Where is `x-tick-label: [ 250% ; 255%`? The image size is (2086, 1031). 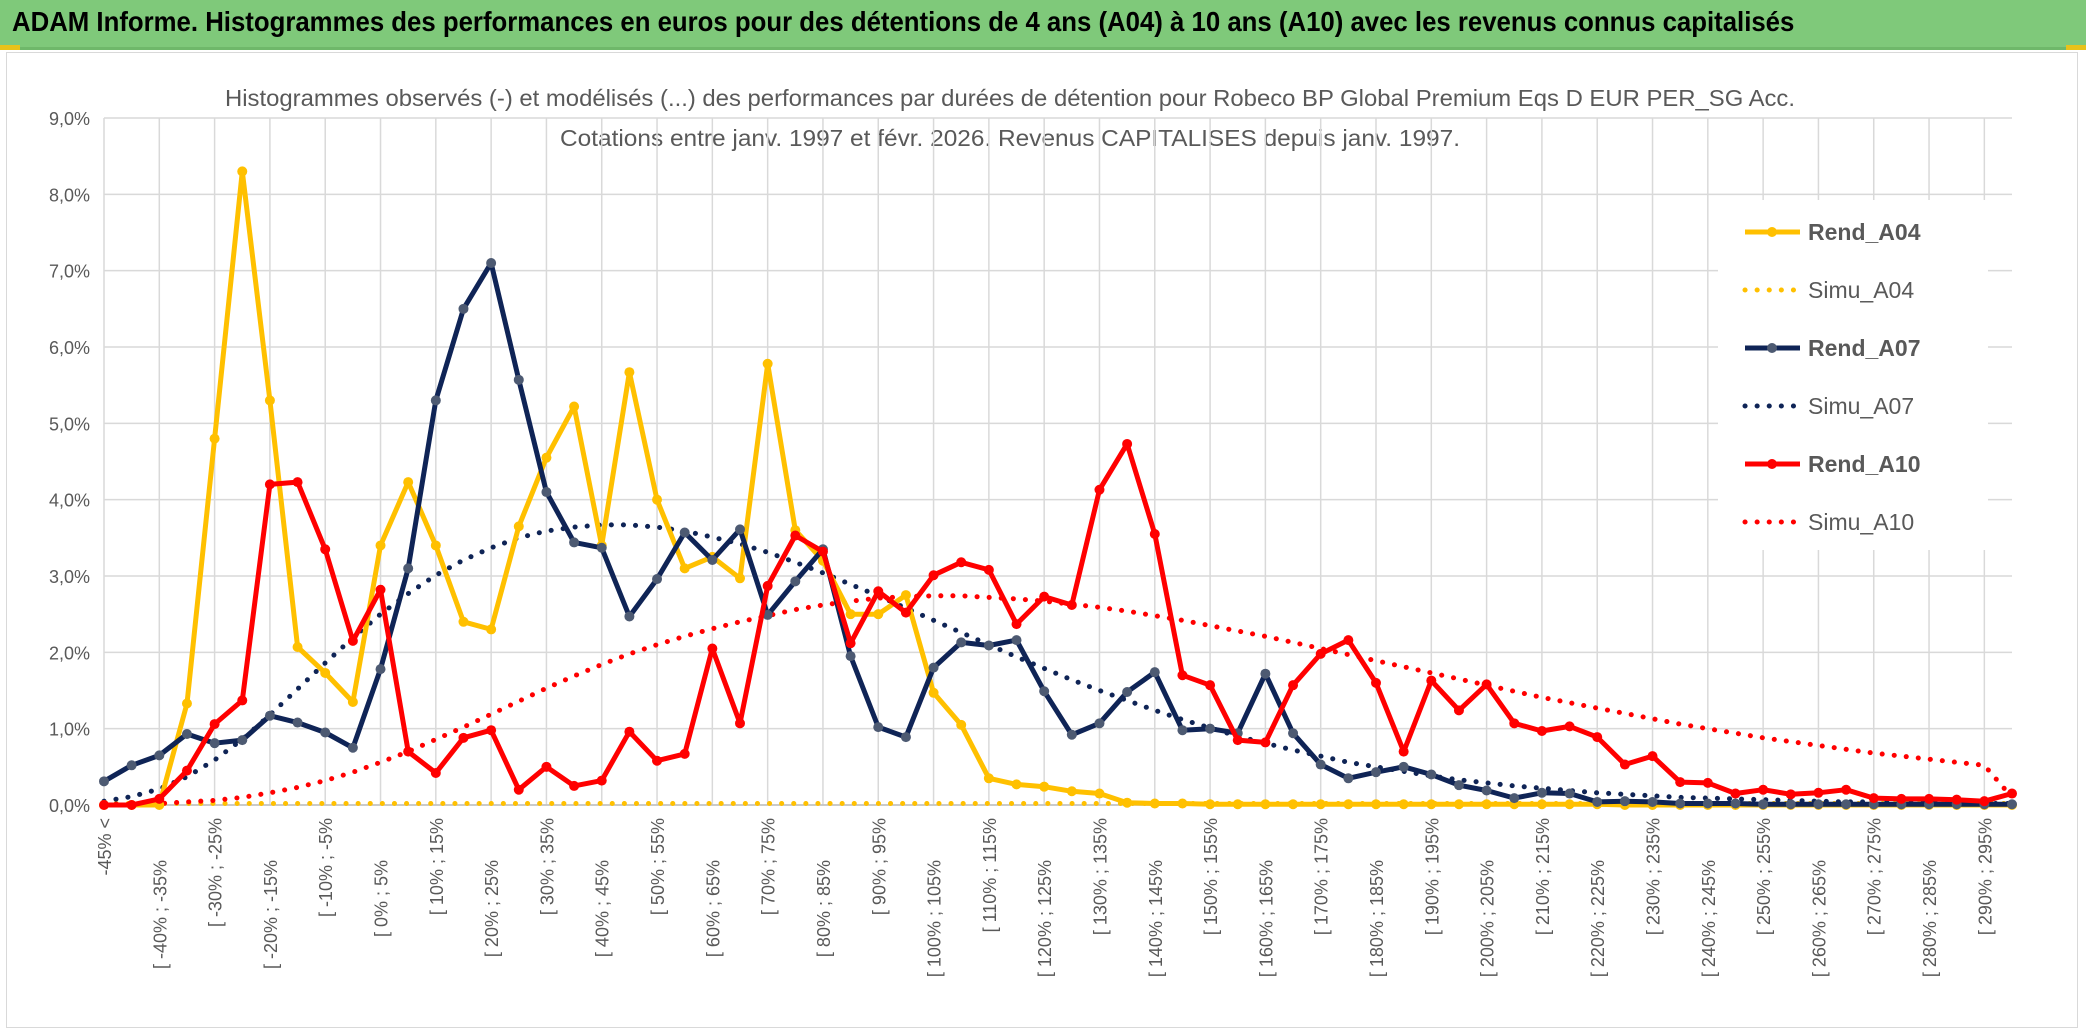
x-tick-label: [ 250% ; 255% is located at coordinates (1764, 876).